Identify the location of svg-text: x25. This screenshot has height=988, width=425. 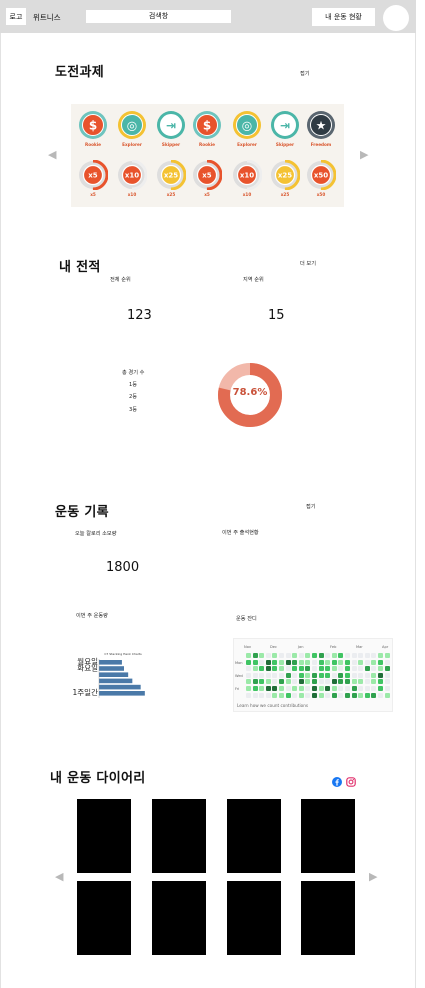
(171, 176).